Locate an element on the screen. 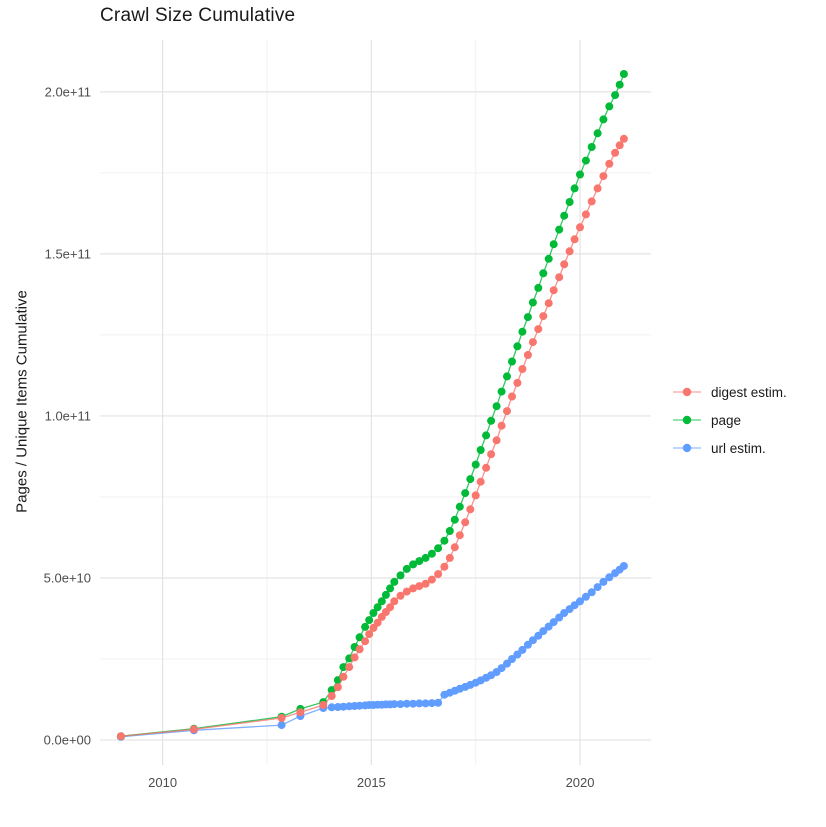 This screenshot has width=826, height=827. svg-text: 2020 is located at coordinates (580, 782).